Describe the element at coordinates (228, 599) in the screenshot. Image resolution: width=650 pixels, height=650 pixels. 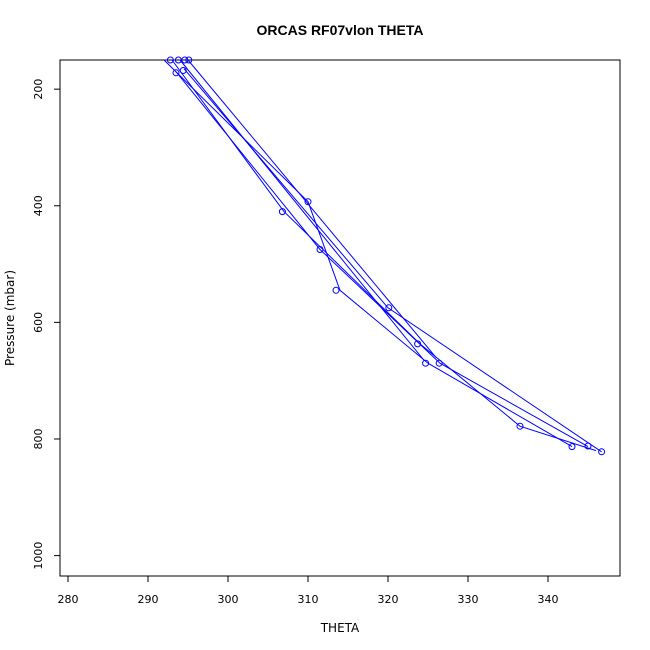
I see `x-tick-label: 300` at that location.